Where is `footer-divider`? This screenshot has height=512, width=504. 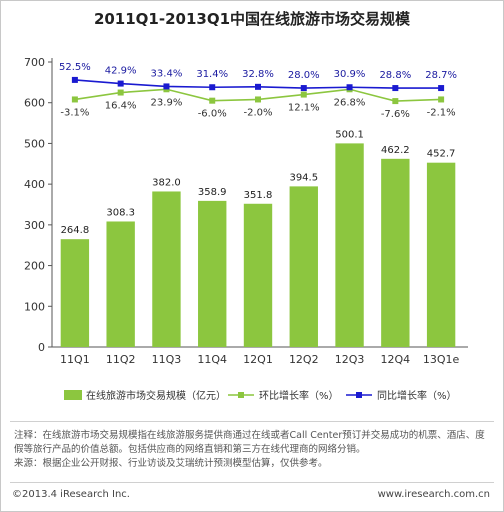 footer-divider is located at coordinates (252, 482).